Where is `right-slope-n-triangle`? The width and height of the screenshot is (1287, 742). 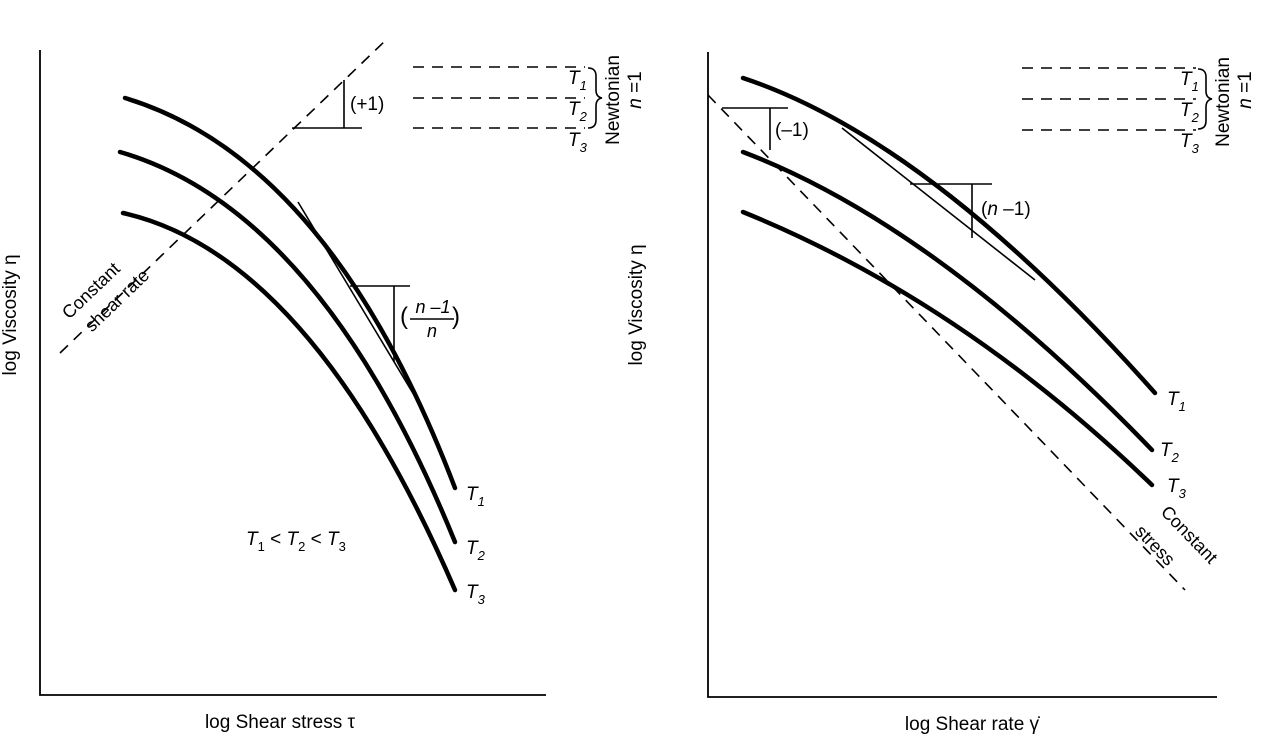 right-slope-n-triangle is located at coordinates (951, 210).